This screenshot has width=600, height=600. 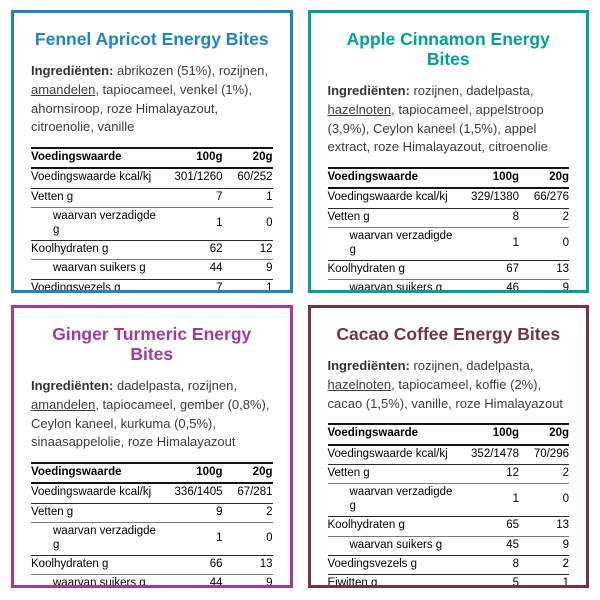 What do you see at coordinates (448, 527) in the screenshot?
I see `nutrition-row: Koolhydraten g 65 13` at bounding box center [448, 527].